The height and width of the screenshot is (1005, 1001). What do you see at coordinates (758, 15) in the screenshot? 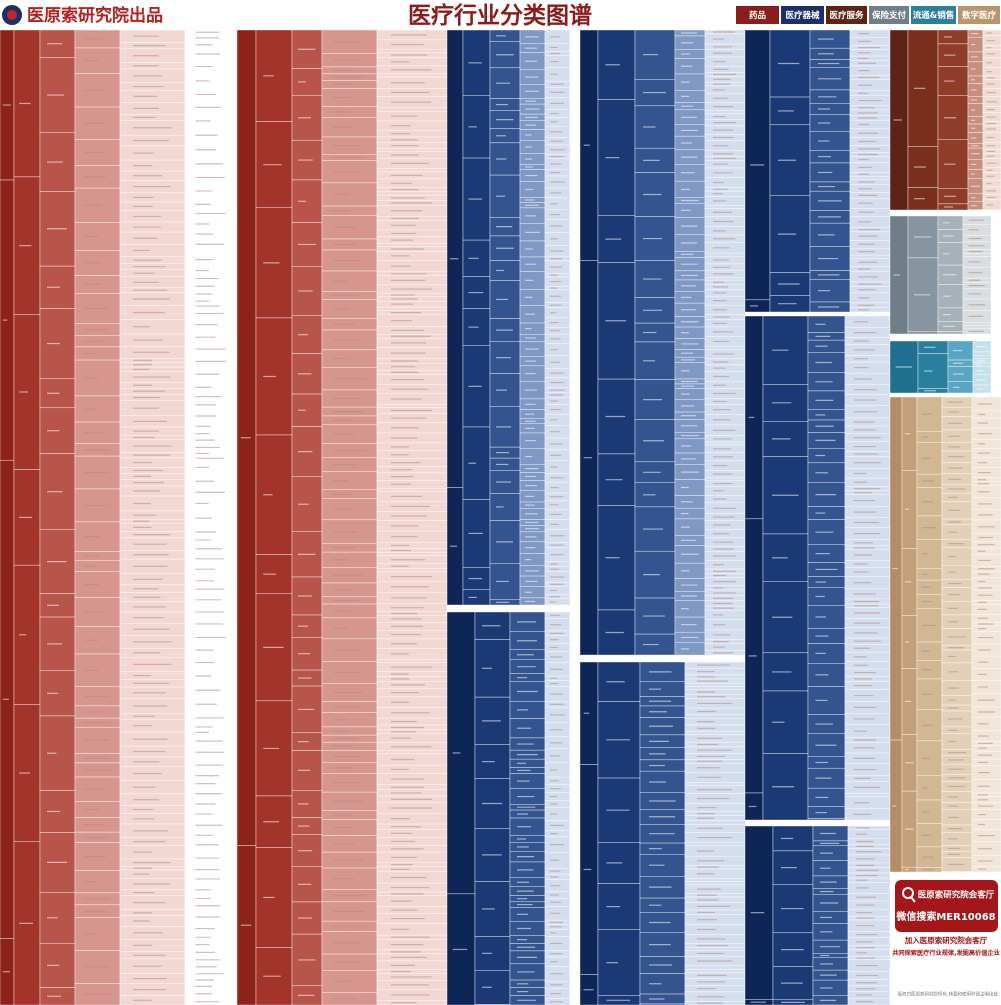
I see `tab-label: 药品` at bounding box center [758, 15].